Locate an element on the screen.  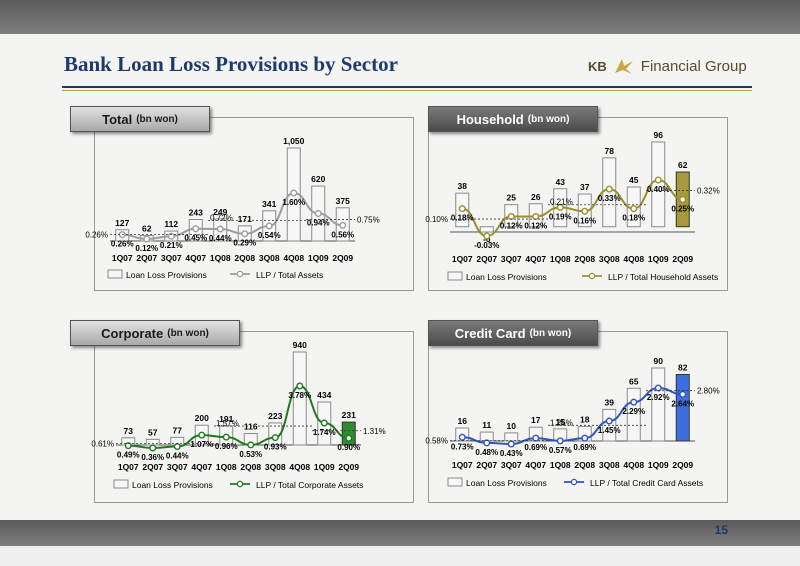
household-x-tick-label: 3Q07 is located at coordinates (511, 259).